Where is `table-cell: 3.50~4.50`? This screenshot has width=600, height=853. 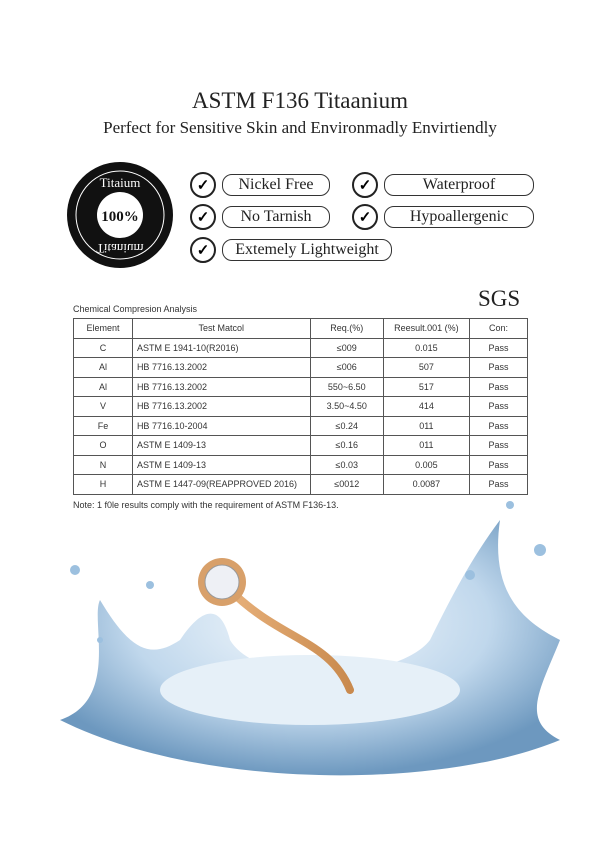 table-cell: 3.50~4.50 is located at coordinates (346, 406).